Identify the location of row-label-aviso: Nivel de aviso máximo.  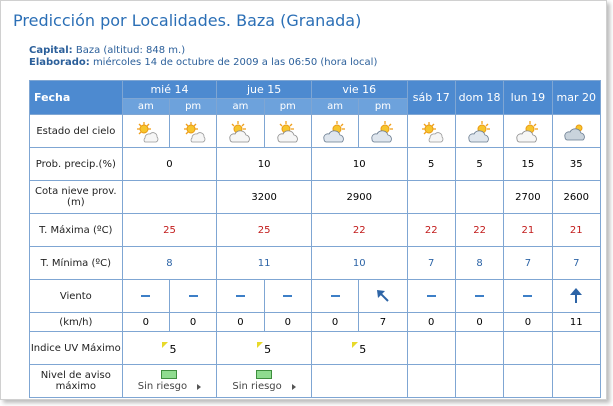
(76, 381).